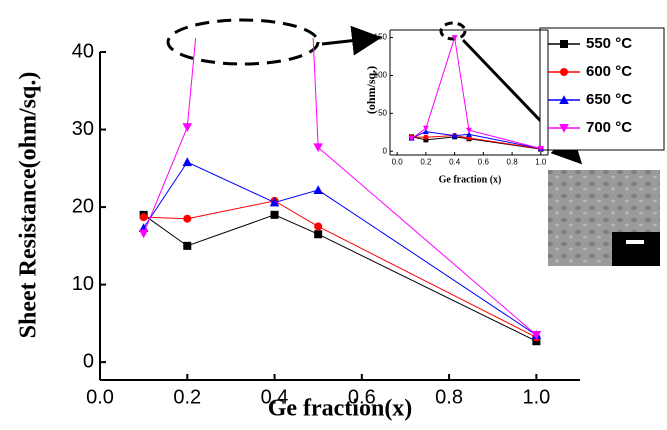 The width and height of the screenshot is (667, 430). Describe the element at coordinates (371, 90) in the screenshot. I see `inset-y-axis-label: (ohm/sq.)` at that location.